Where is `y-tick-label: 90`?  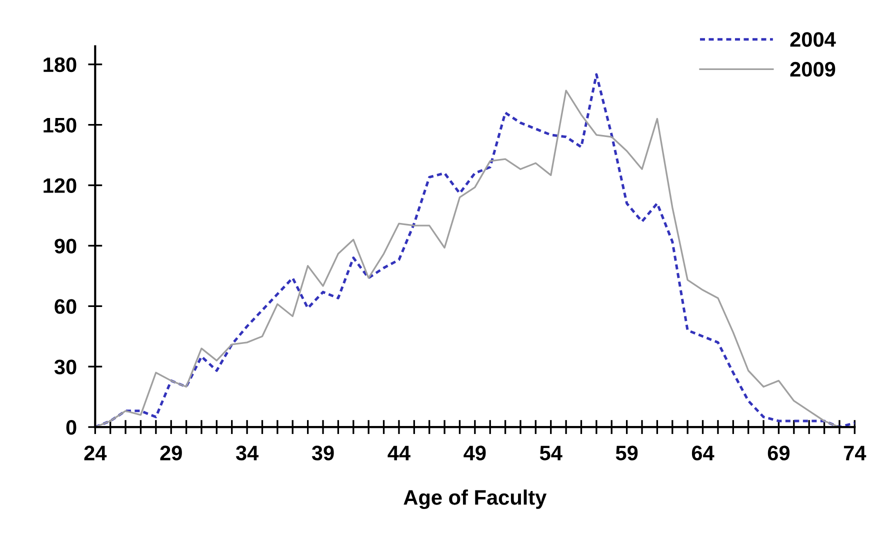
y-tick-label: 90 is located at coordinates (65, 246).